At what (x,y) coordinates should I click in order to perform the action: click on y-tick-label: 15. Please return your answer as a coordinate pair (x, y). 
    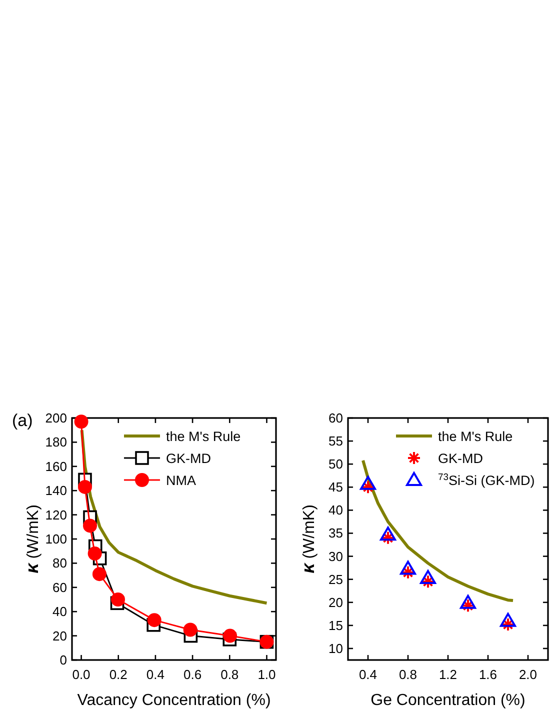
    Looking at the image, I should click on (335, 625).